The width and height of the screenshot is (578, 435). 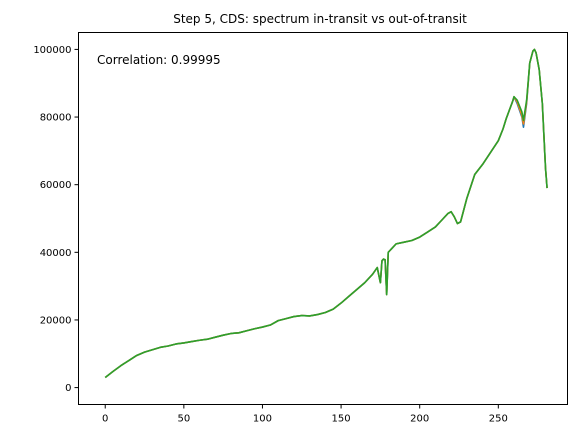 What do you see at coordinates (305, 414) in the screenshot?
I see `x-axis: 0 50 100 150 200 250` at bounding box center [305, 414].